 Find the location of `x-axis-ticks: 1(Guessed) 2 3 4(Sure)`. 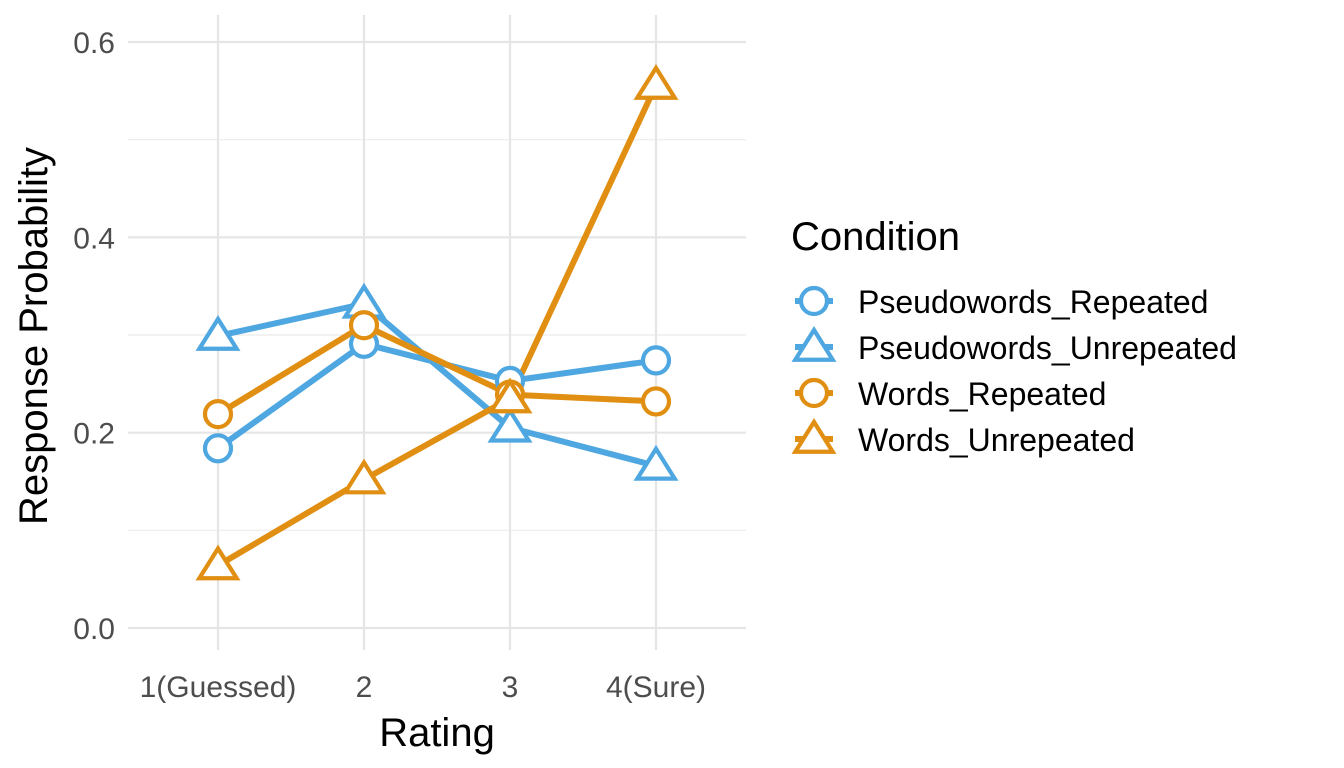

x-axis-ticks: 1(Guessed) 2 3 4(Sure) is located at coordinates (423, 687).